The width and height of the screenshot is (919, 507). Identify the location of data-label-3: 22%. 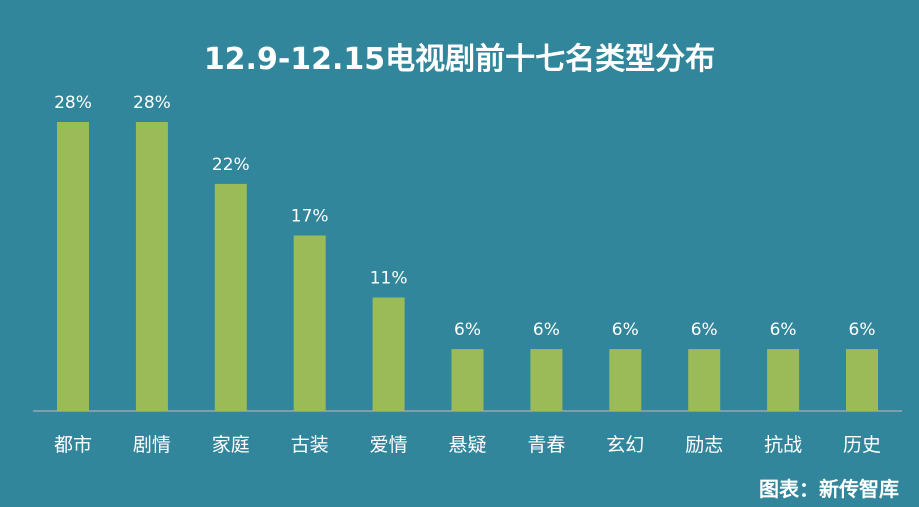
(231, 165).